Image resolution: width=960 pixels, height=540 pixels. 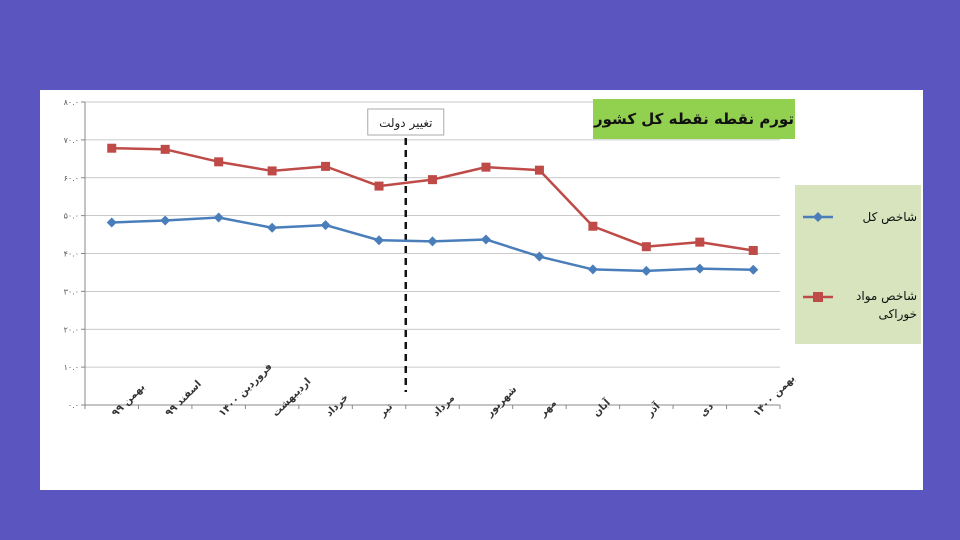 I want to click on x-tick-label: بهمن ۱۴۰۰, so click(x=775, y=396).